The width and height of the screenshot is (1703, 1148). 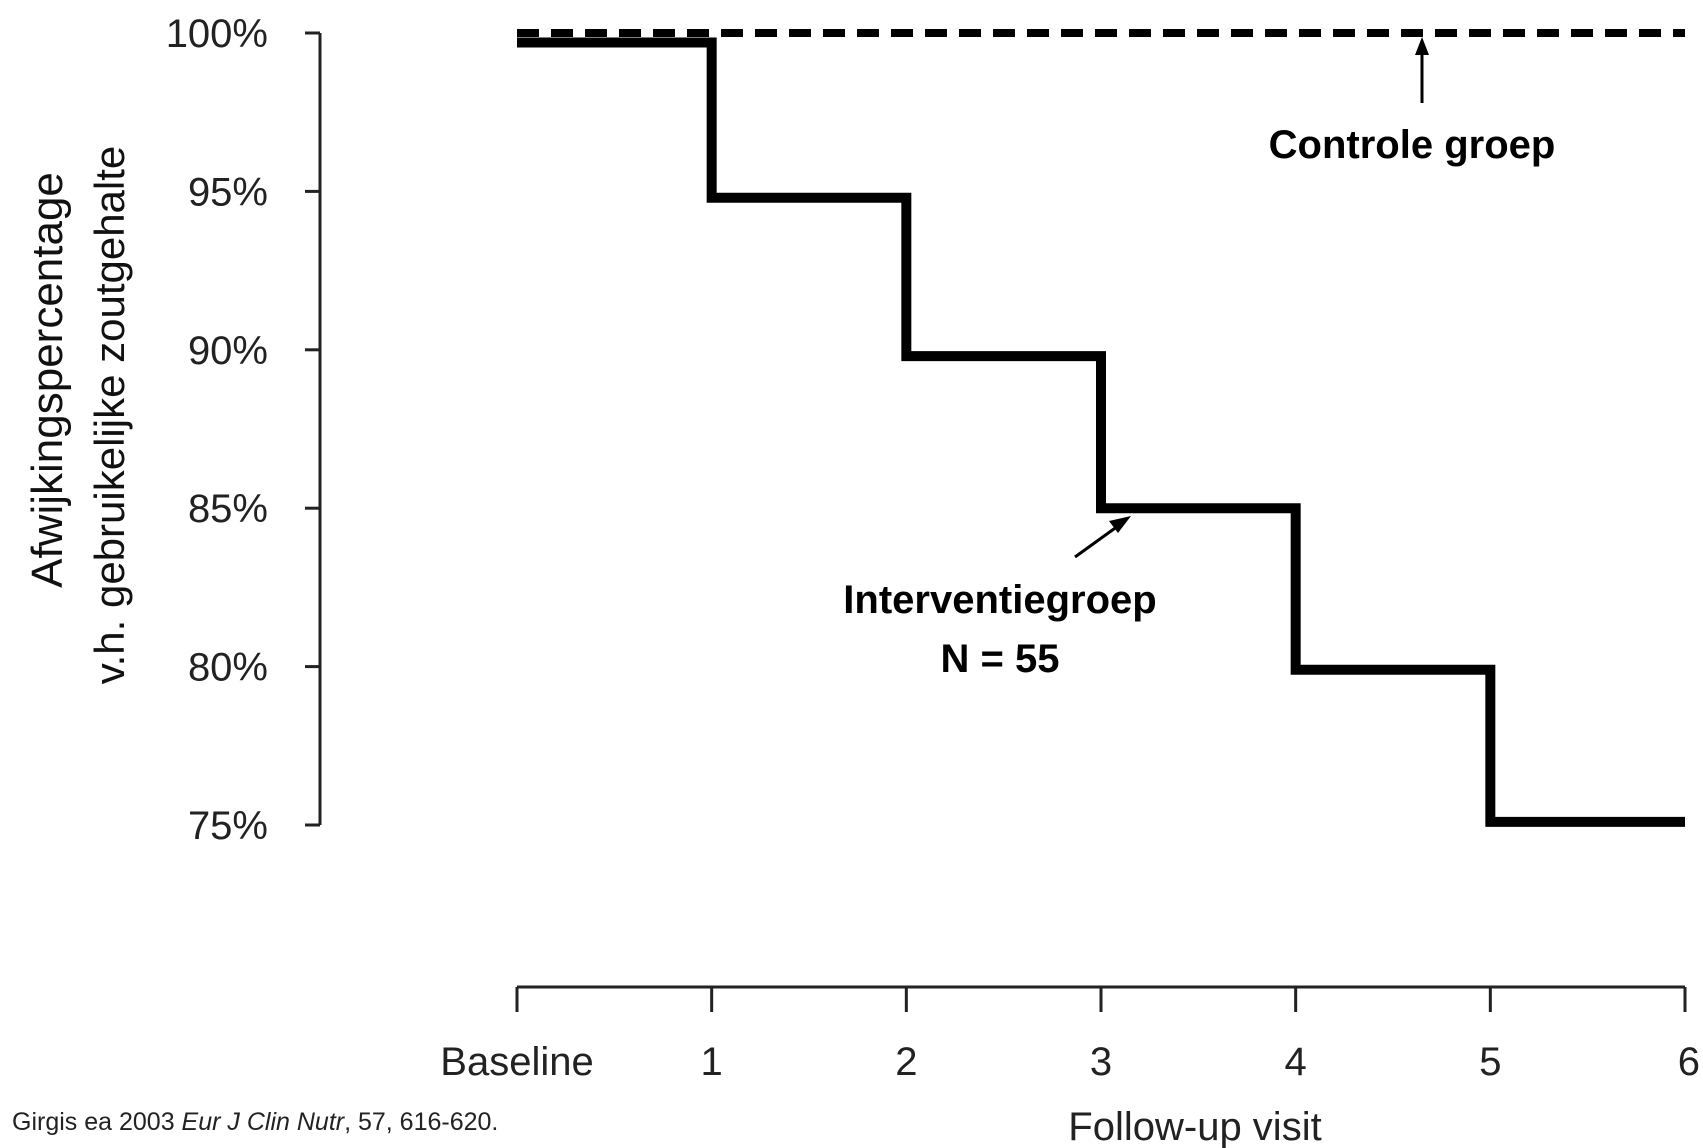 What do you see at coordinates (97, 1122) in the screenshot?
I see `citation-prefix: Girgis ea 2003` at bounding box center [97, 1122].